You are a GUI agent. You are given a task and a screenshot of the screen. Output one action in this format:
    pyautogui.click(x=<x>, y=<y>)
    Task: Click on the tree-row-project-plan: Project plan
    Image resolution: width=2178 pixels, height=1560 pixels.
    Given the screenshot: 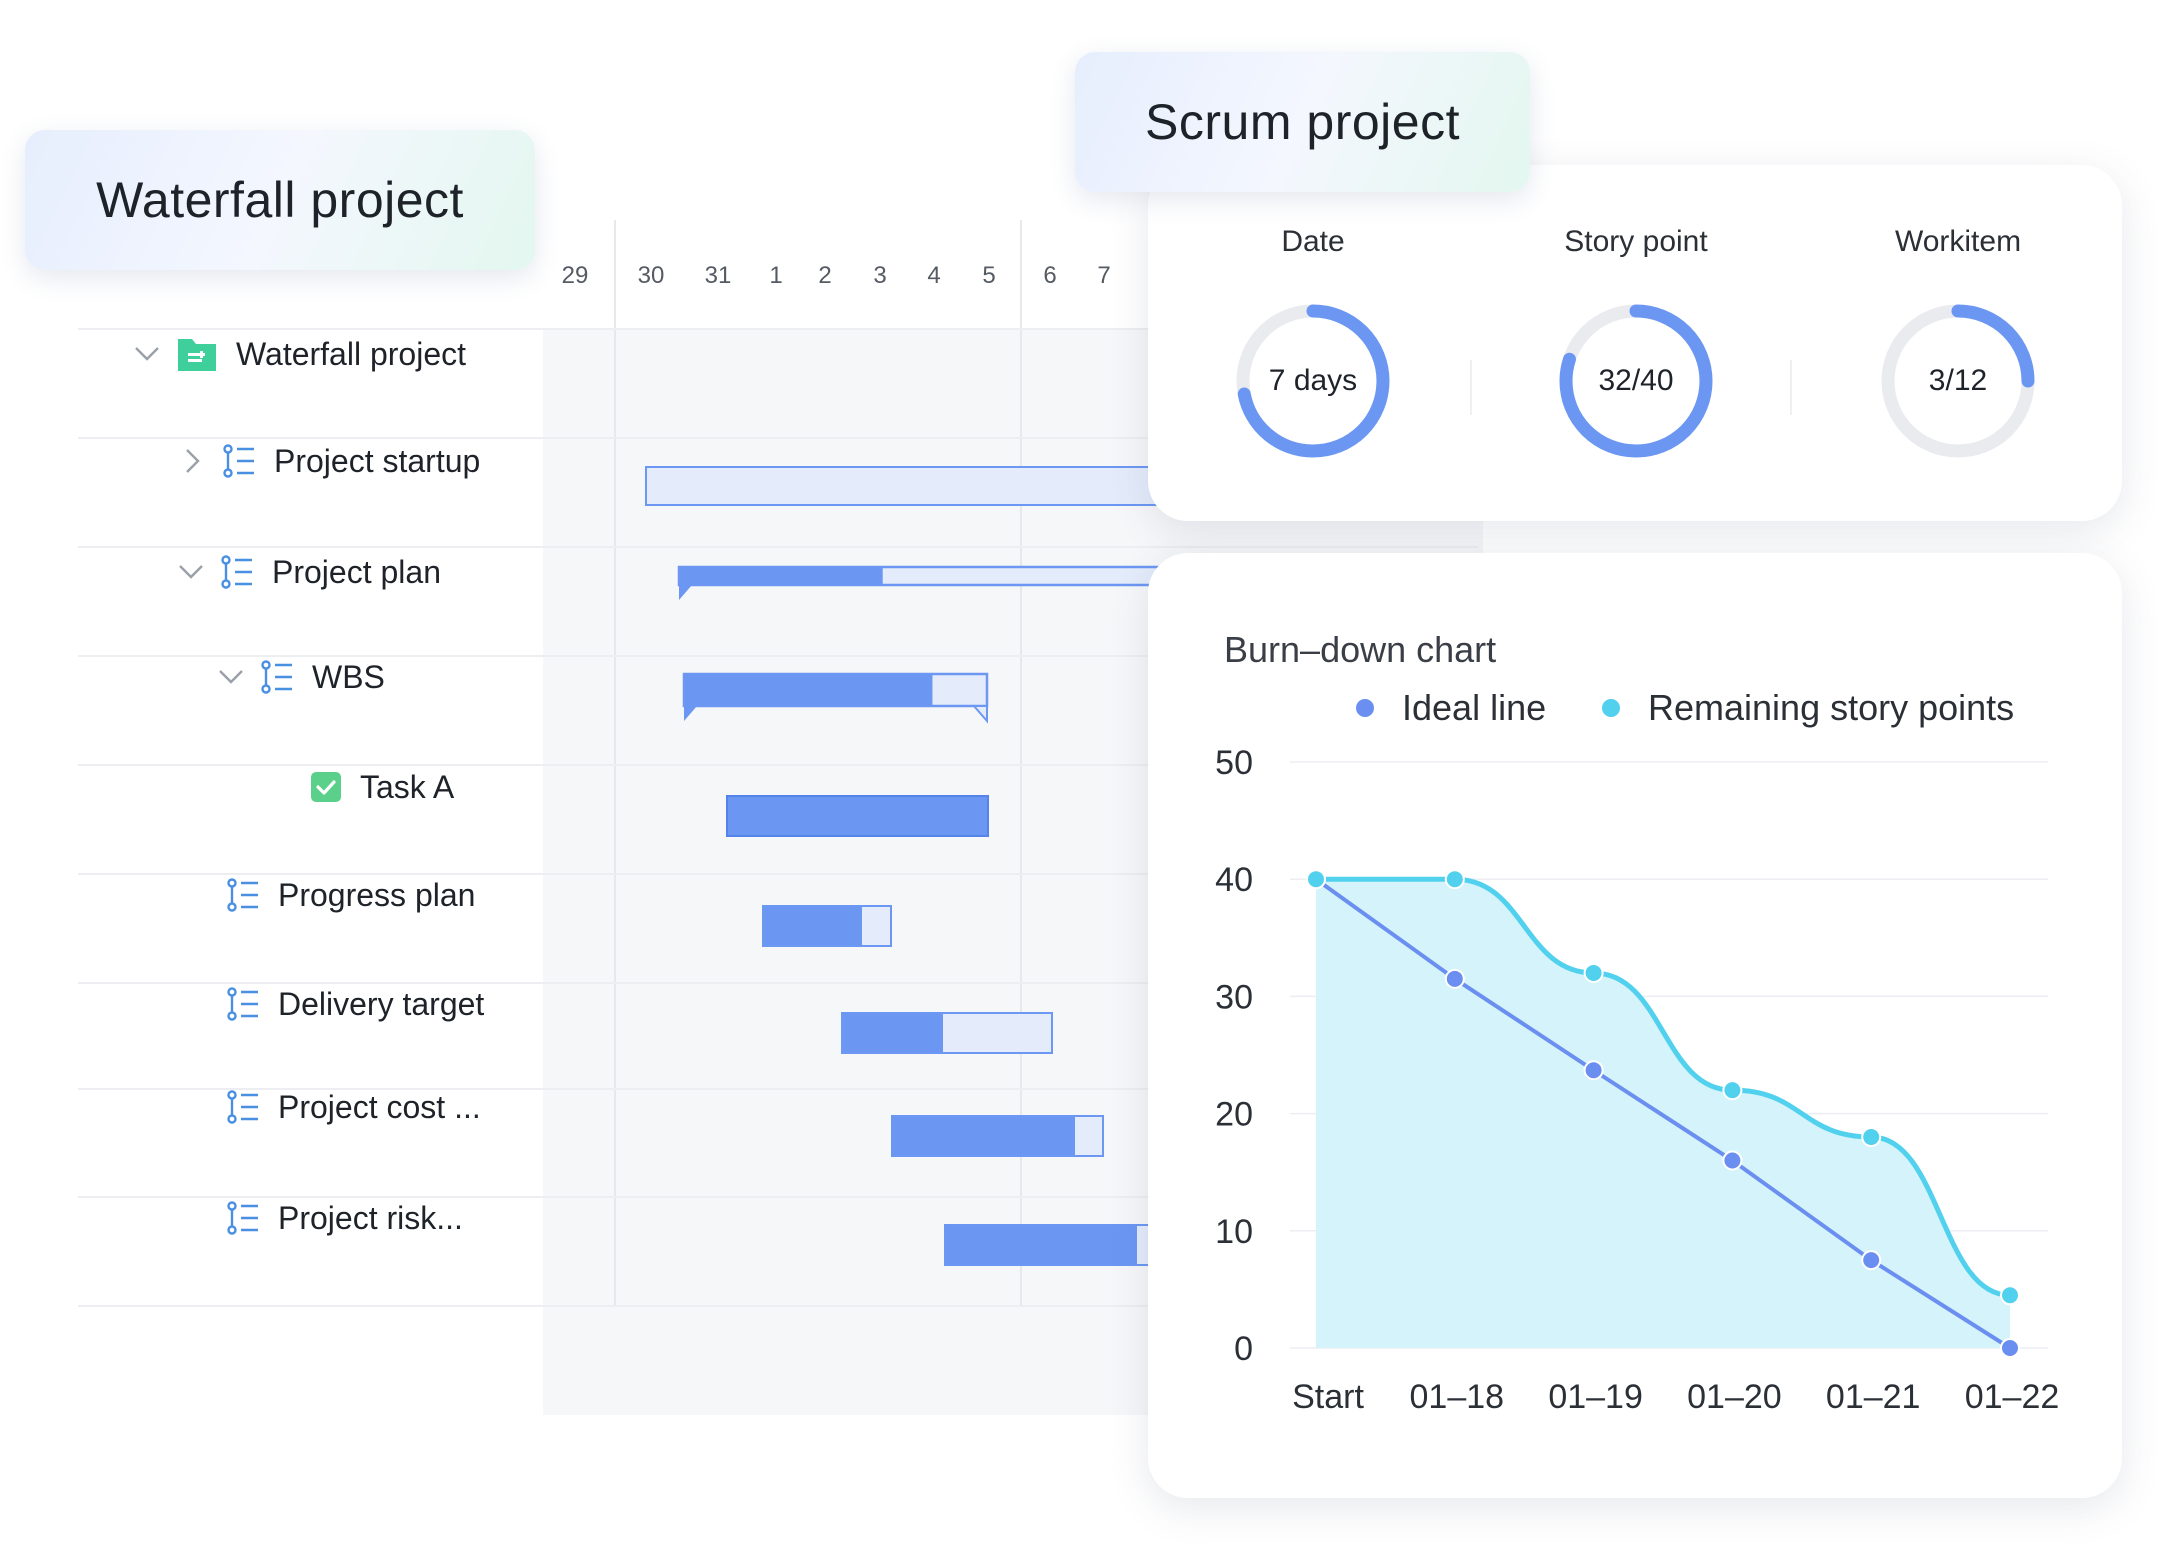 What is the action you would take?
    pyautogui.click(x=309, y=572)
    